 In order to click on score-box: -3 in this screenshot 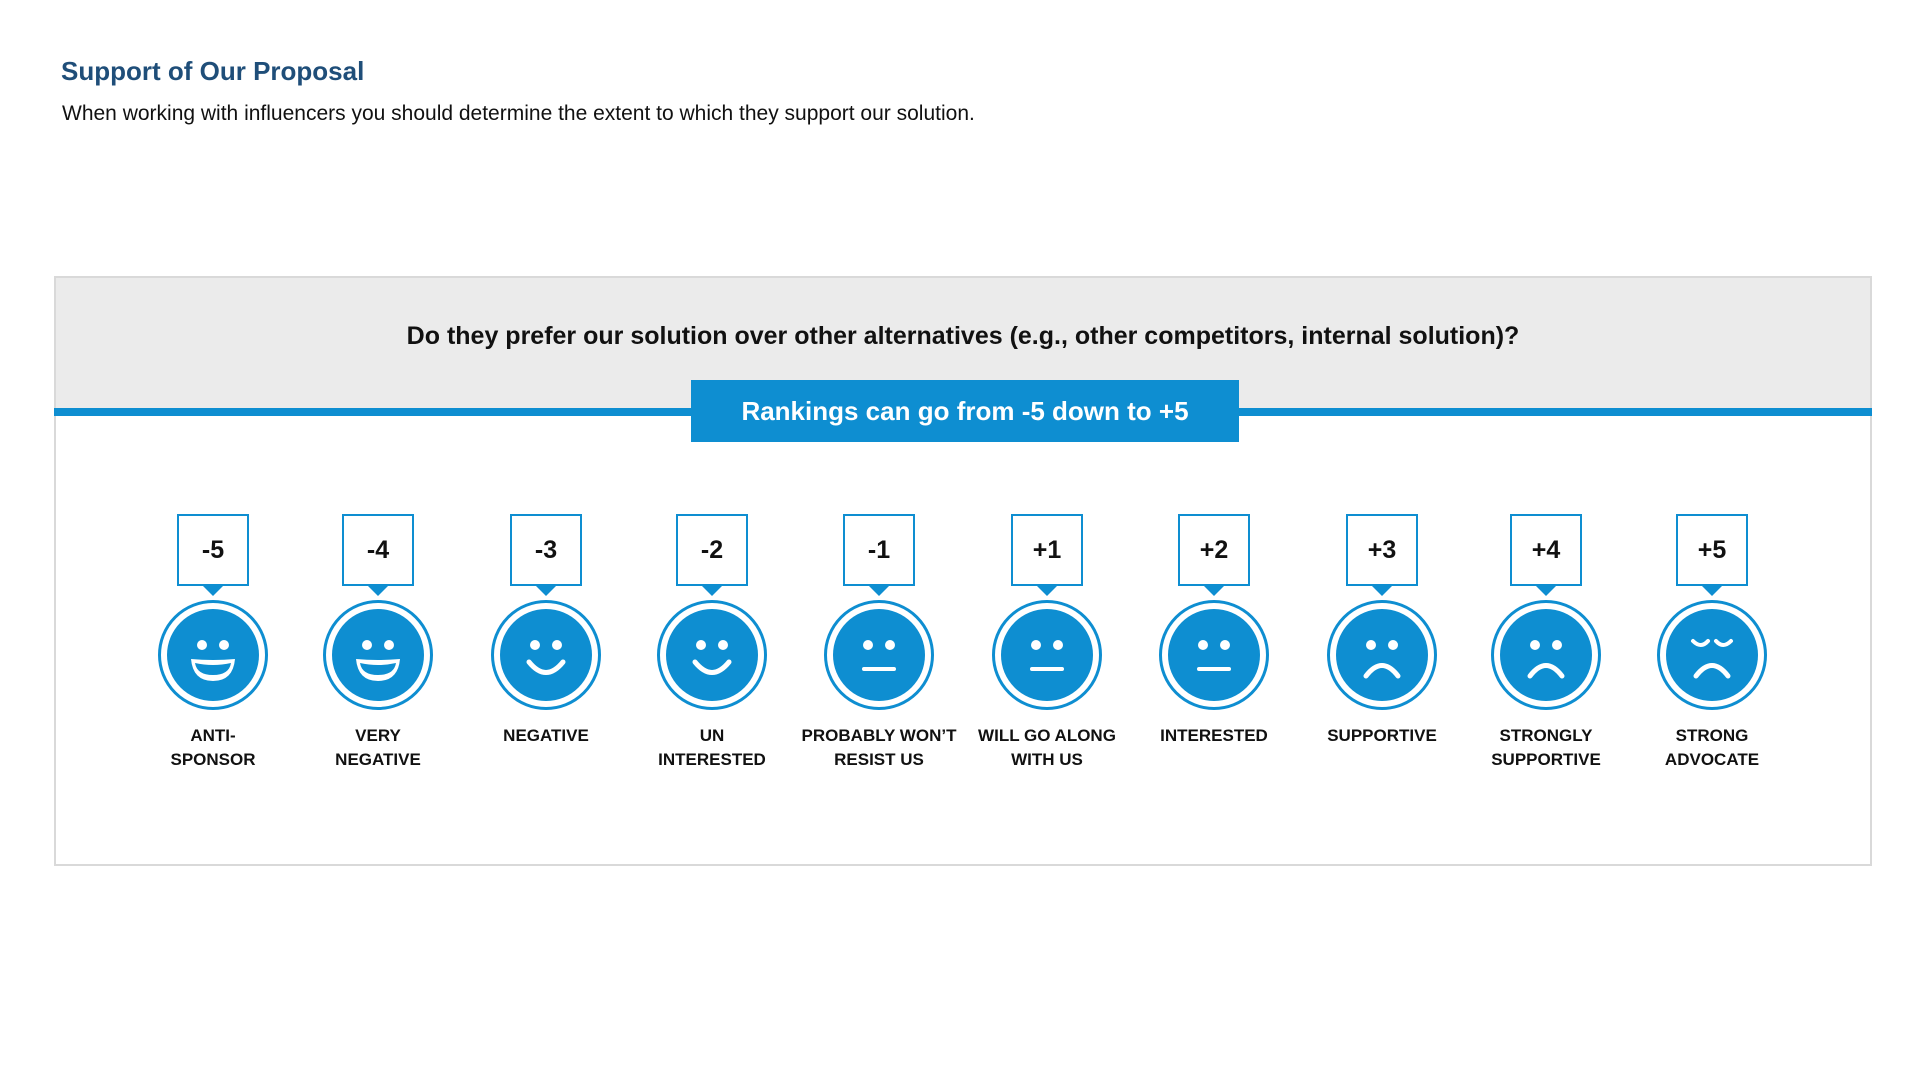, I will do `click(546, 555)`.